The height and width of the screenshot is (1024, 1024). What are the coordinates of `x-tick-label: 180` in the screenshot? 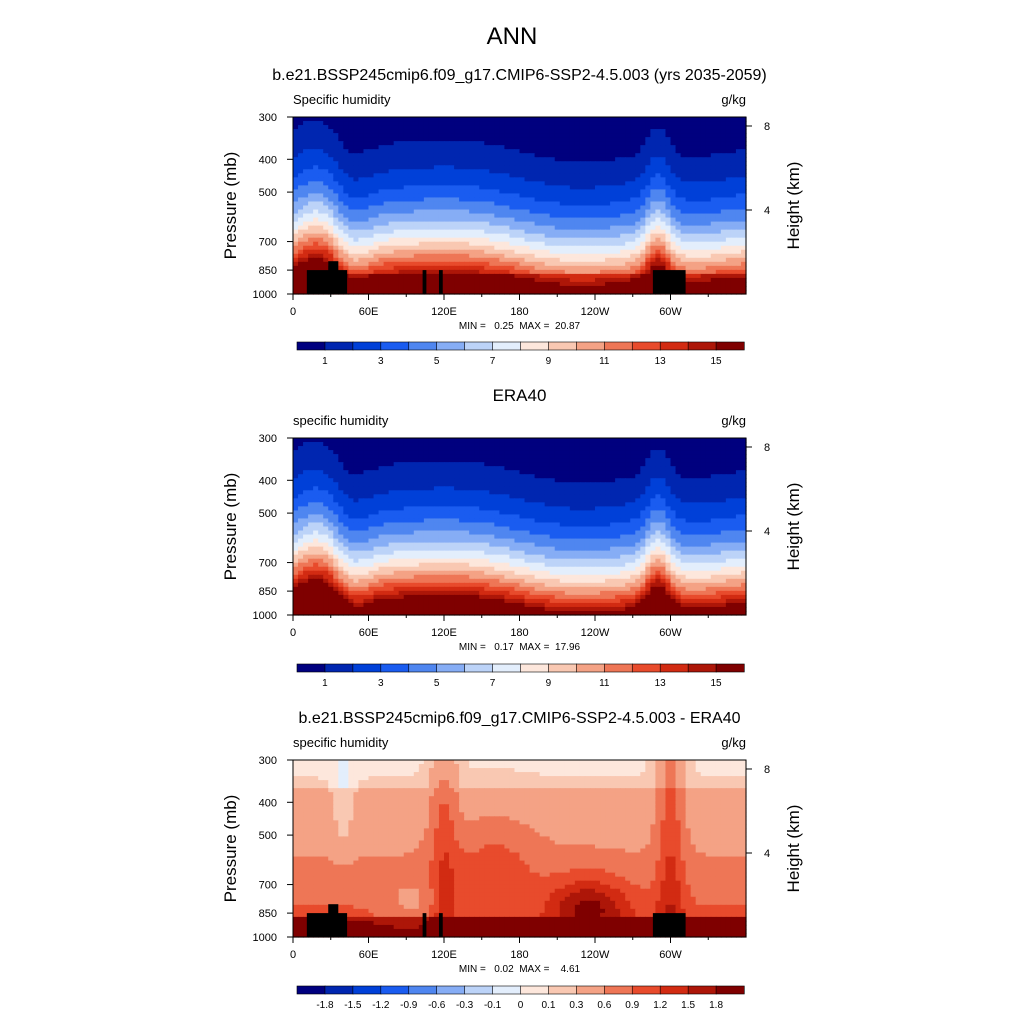 It's located at (519, 312).